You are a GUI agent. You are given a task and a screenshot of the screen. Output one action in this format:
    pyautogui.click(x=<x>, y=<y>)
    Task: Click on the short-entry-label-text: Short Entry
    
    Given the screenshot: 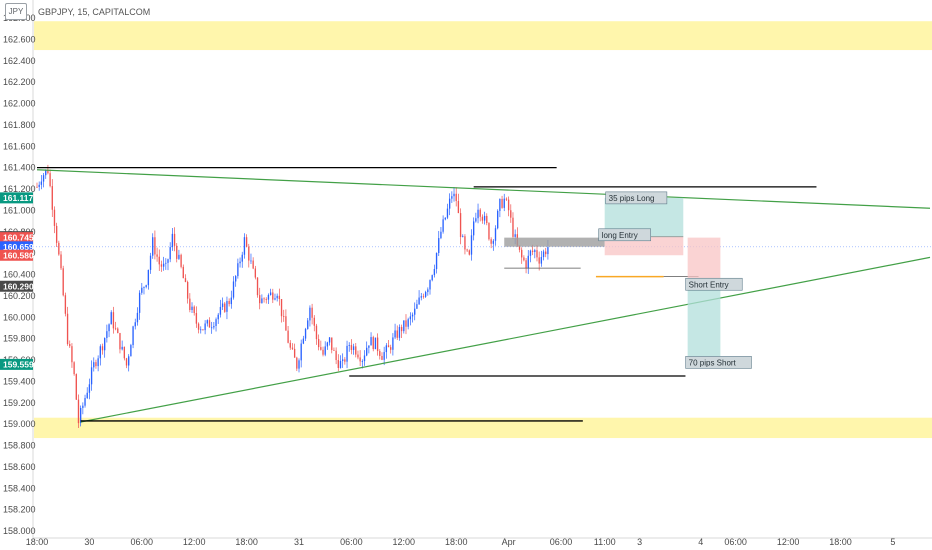 What is the action you would take?
    pyautogui.click(x=709, y=284)
    